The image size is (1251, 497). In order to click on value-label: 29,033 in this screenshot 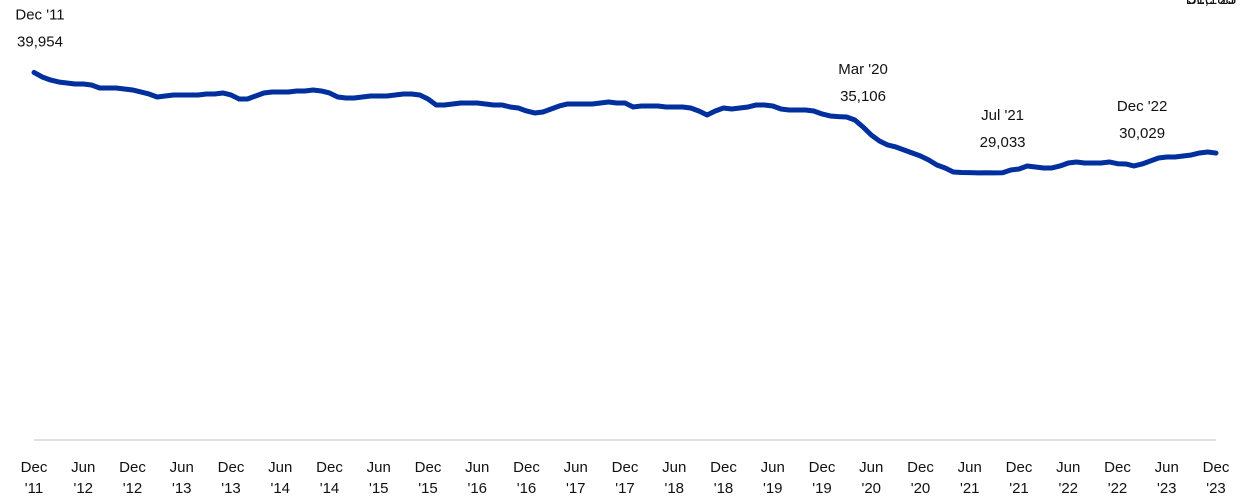, I will do `click(1003, 142)`.